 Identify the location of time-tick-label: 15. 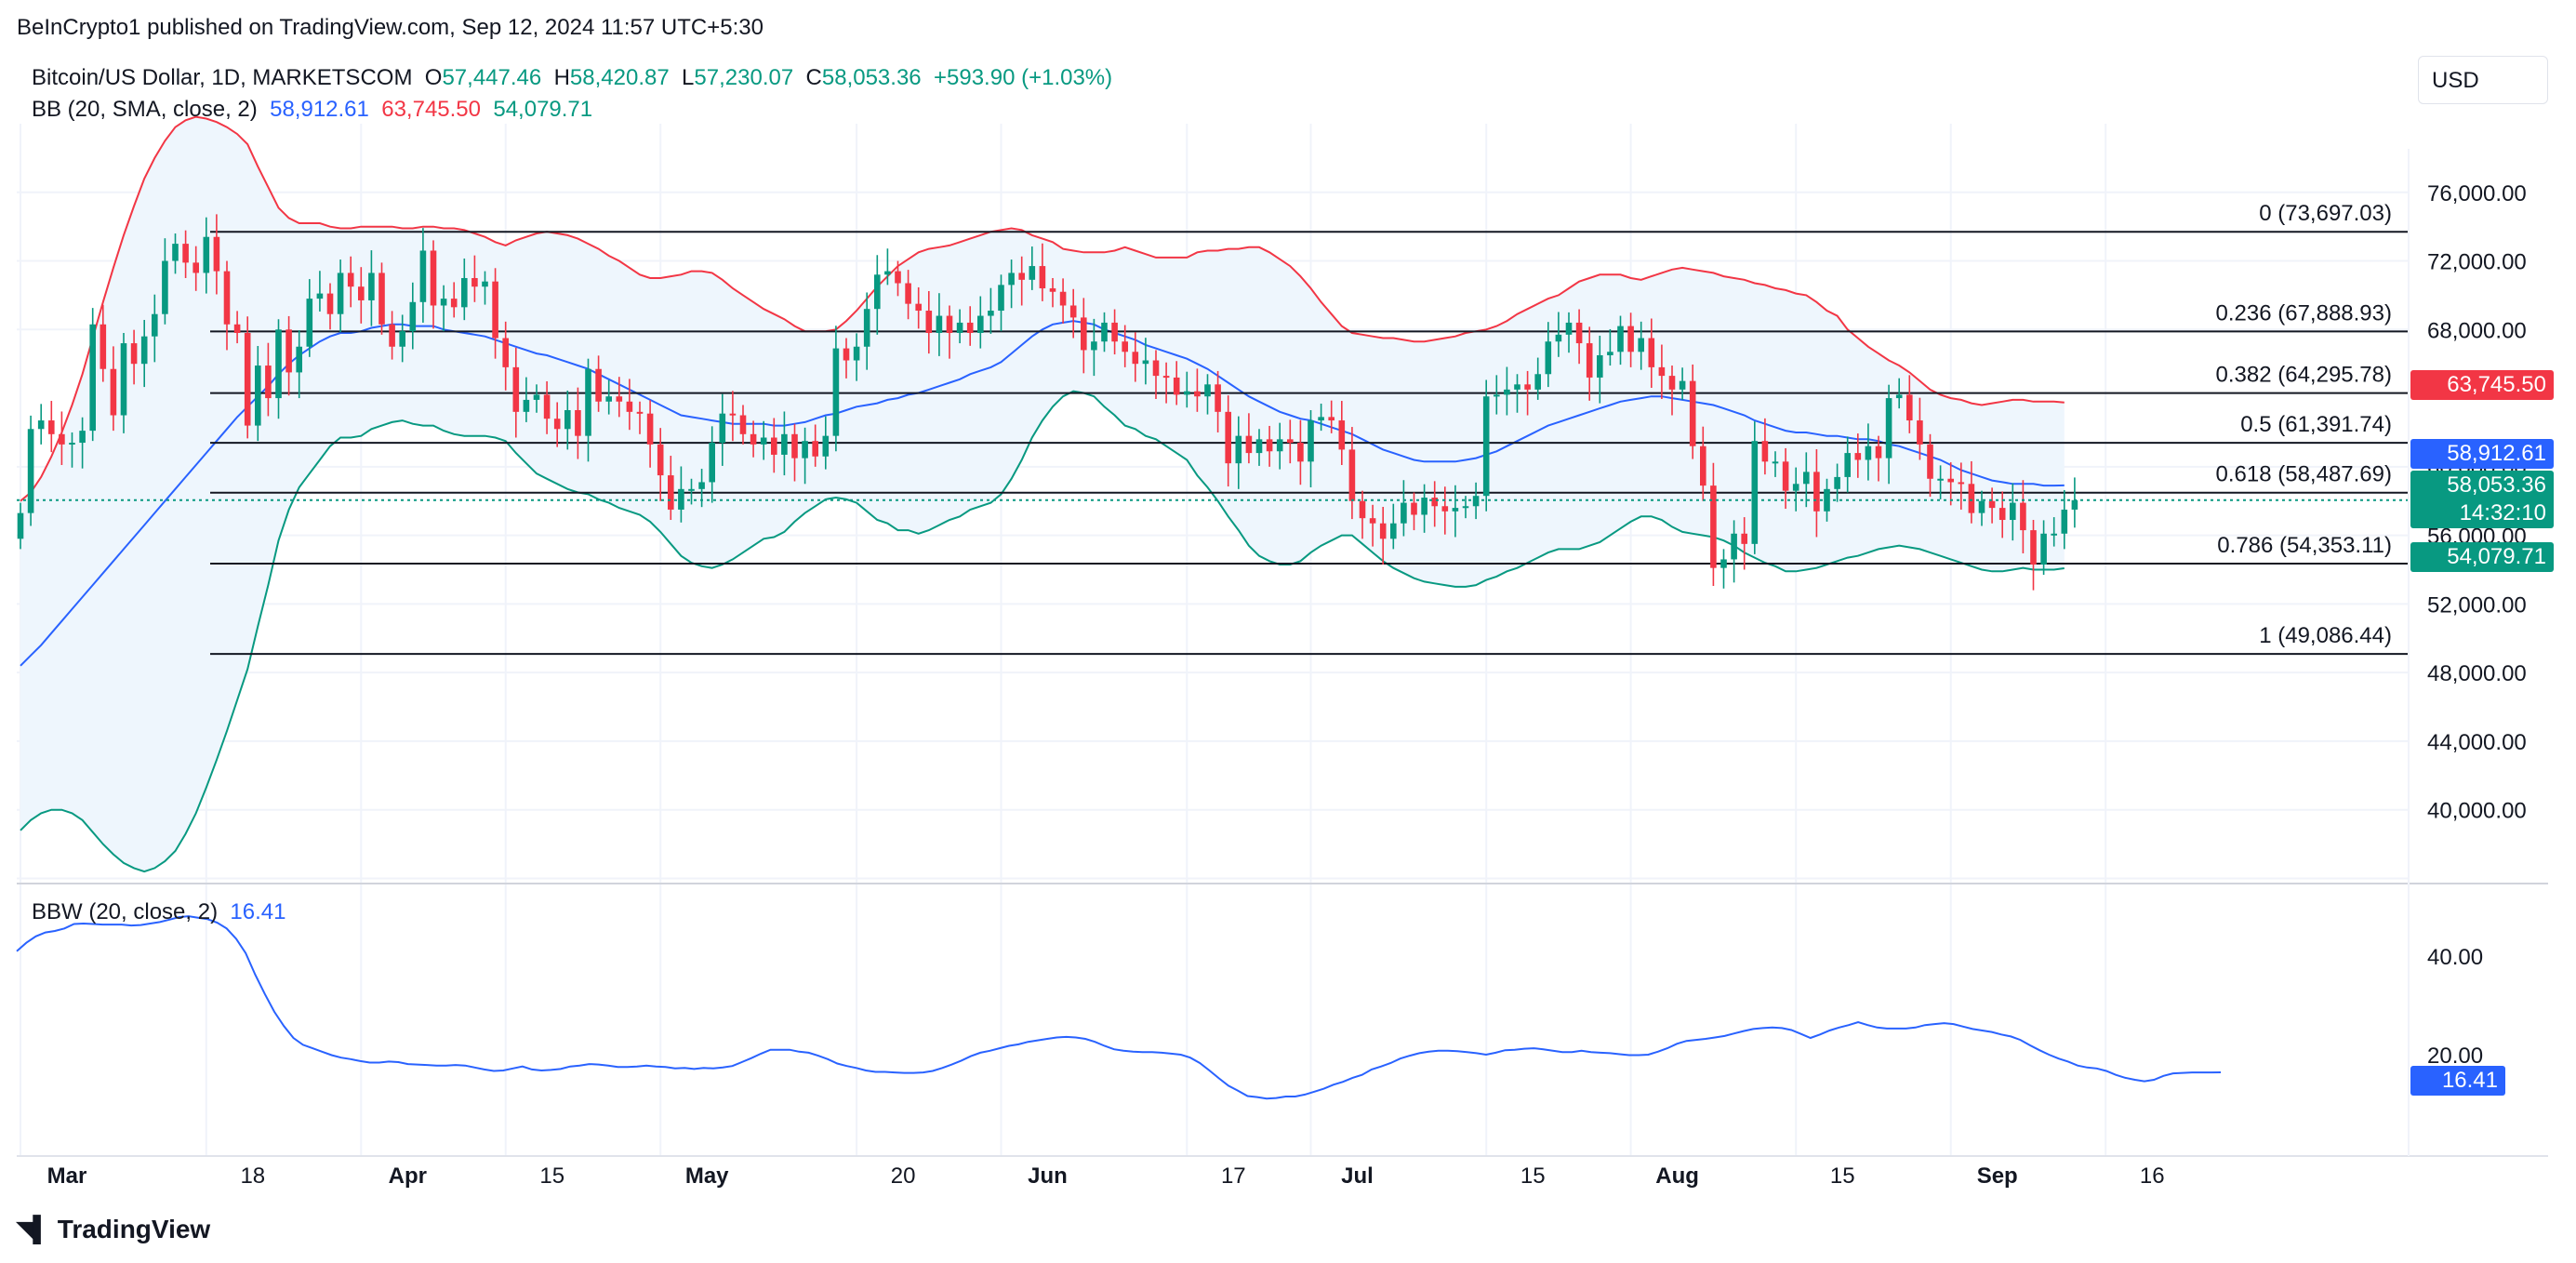
(1533, 1176).